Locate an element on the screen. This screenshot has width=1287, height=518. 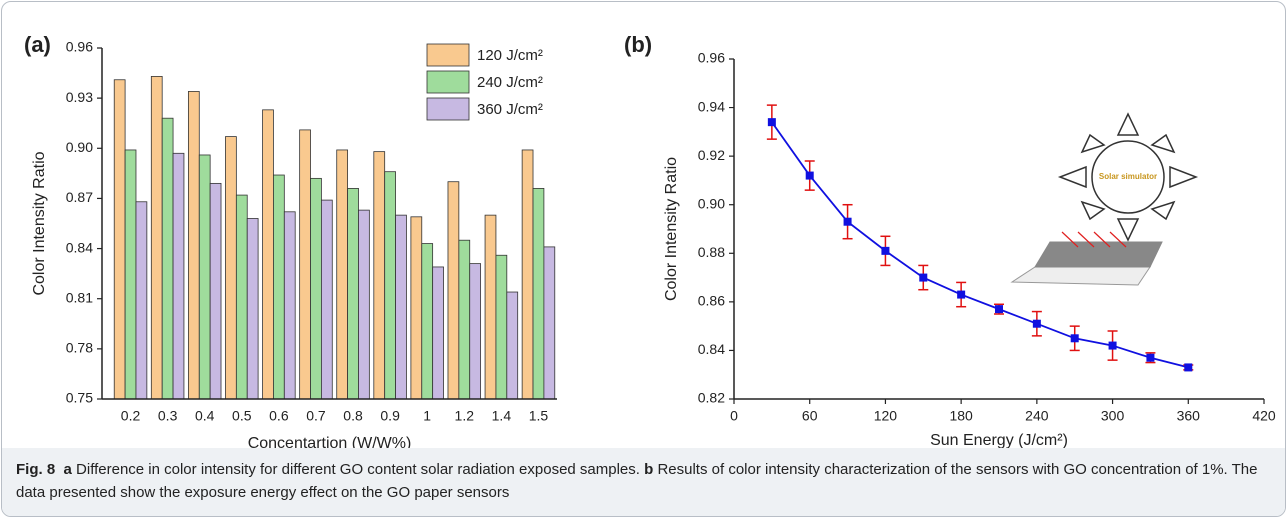
y-tick-label: 0.78 is located at coordinates (79, 348).